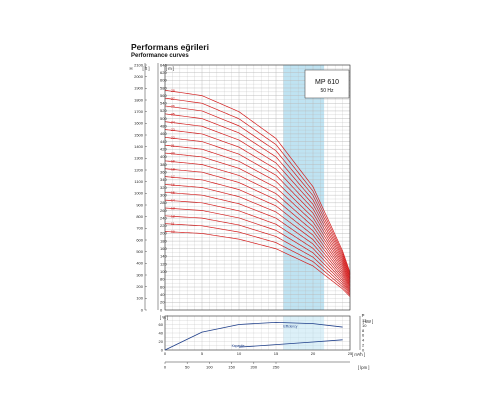 The image size is (500, 400). Describe the element at coordinates (139, 193) in the screenshot. I see `ft-tick-label: 1000` at that location.